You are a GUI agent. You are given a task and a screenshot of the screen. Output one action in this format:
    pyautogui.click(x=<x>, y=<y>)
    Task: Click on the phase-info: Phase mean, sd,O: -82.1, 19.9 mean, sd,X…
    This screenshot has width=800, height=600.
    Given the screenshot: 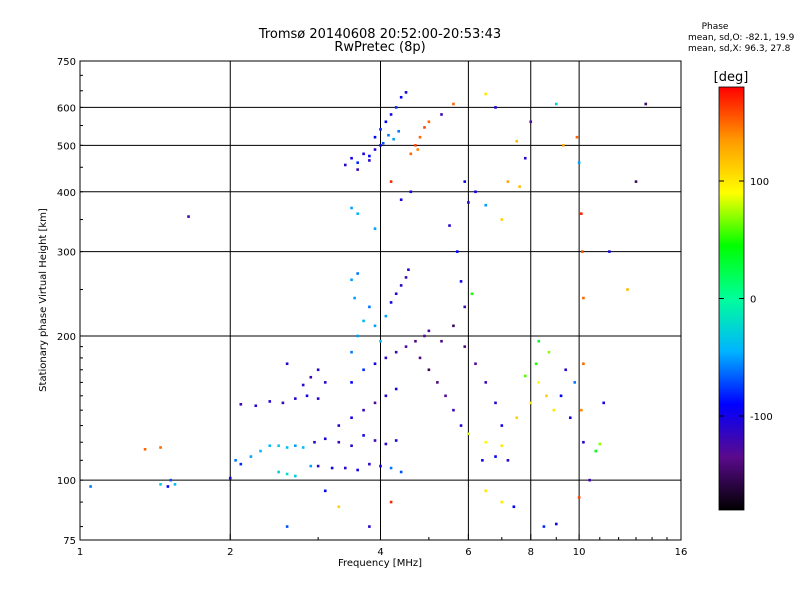 What is the action you would take?
    pyautogui.click(x=697, y=38)
    